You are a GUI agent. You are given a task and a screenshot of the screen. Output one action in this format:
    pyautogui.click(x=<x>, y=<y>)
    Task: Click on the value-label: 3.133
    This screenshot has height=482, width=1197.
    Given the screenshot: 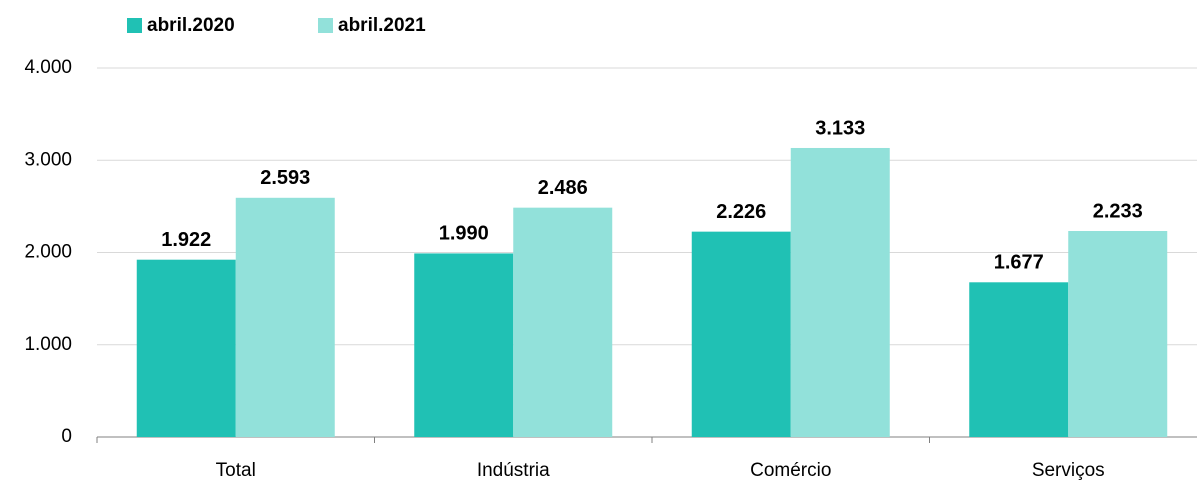 What is the action you would take?
    pyautogui.click(x=840, y=128)
    